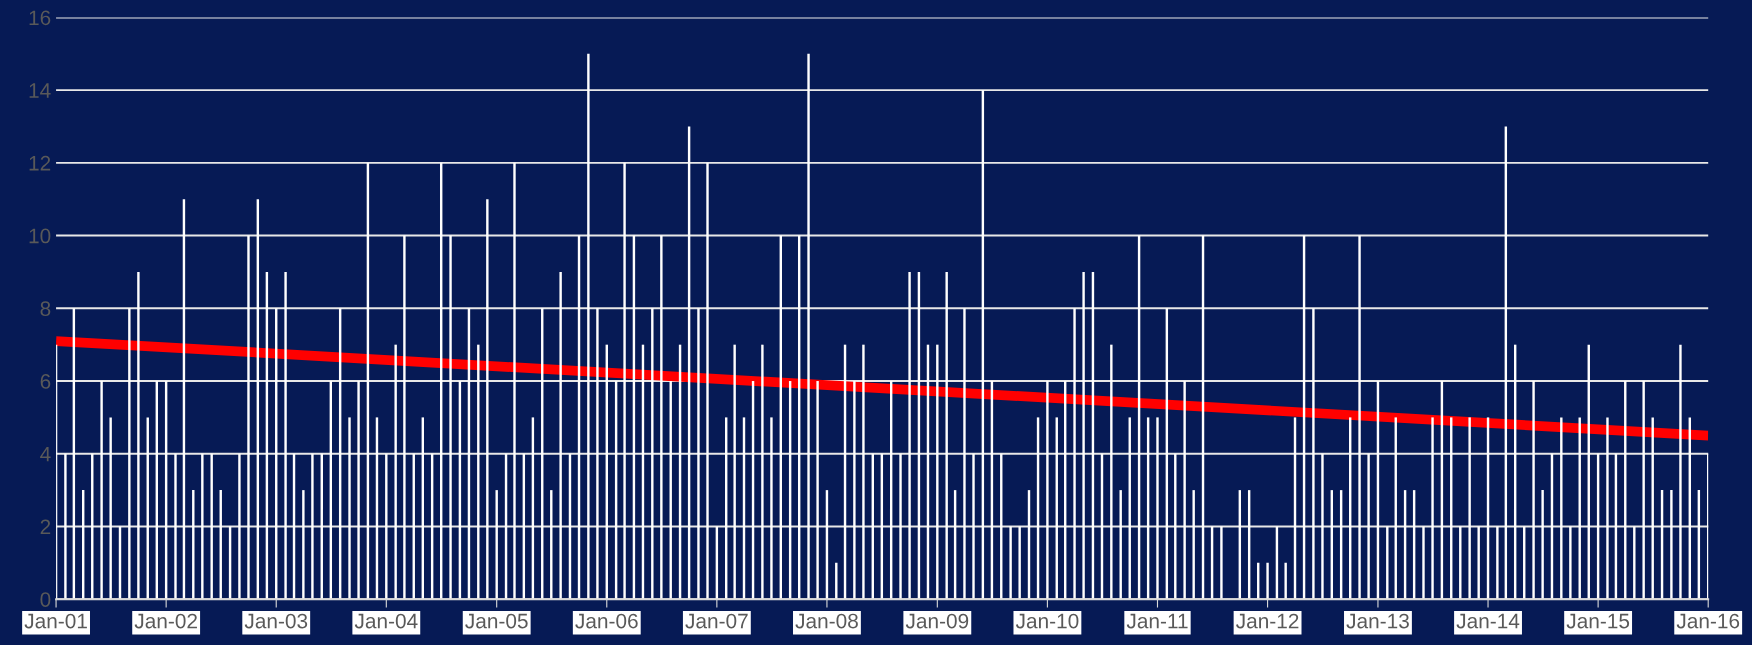 This screenshot has width=1752, height=645. I want to click on x-tick-label: Jan-10, so click(1047, 621).